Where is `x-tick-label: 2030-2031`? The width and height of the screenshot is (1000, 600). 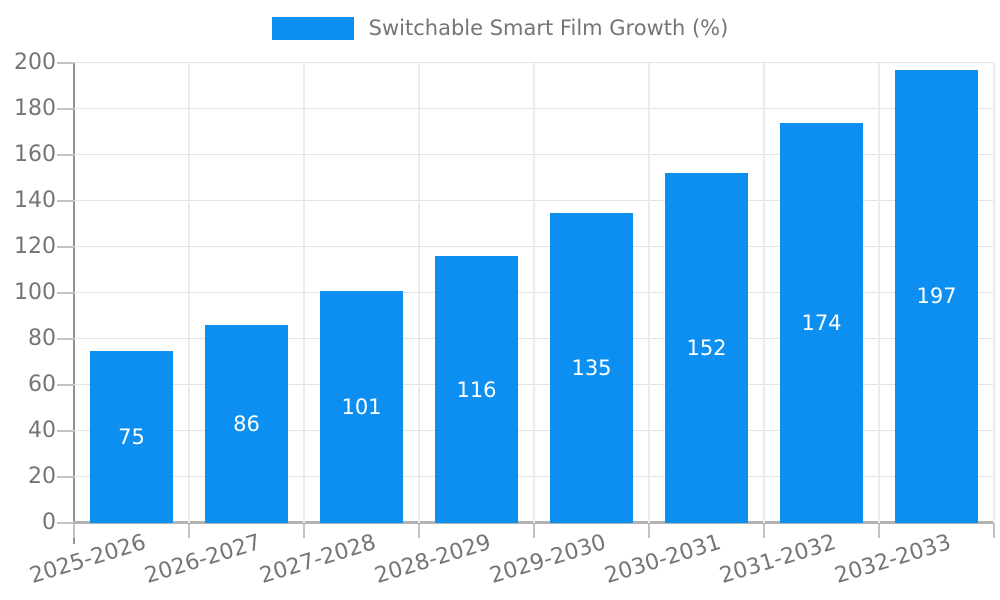
x-tick-label: 2030-2031 is located at coordinates (662, 560).